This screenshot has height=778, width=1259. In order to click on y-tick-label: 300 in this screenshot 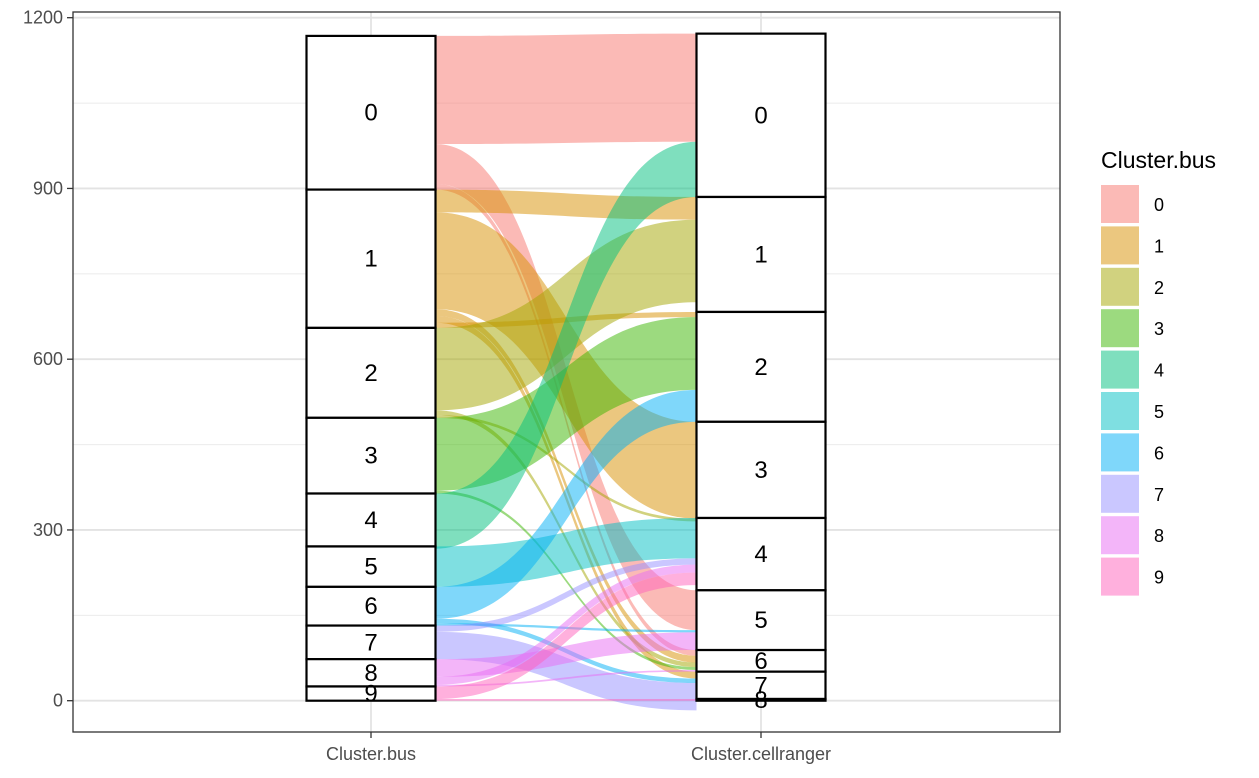, I will do `click(48, 530)`.